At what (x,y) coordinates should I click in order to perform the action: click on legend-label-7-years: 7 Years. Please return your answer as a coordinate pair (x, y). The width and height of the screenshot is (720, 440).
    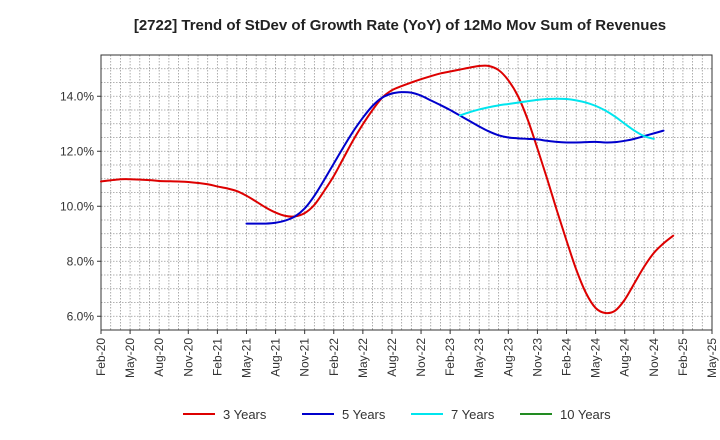
    Looking at the image, I should click on (473, 414).